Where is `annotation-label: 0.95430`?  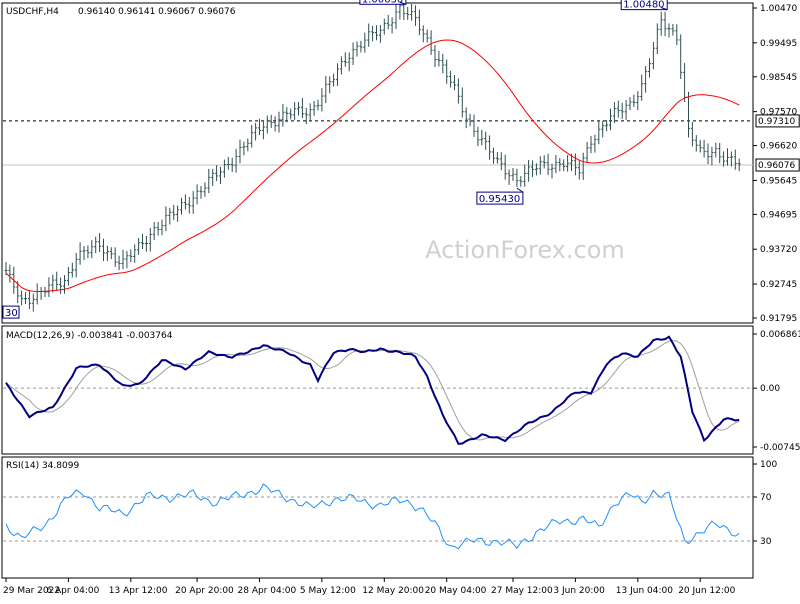
annotation-label: 0.95430 is located at coordinates (499, 199).